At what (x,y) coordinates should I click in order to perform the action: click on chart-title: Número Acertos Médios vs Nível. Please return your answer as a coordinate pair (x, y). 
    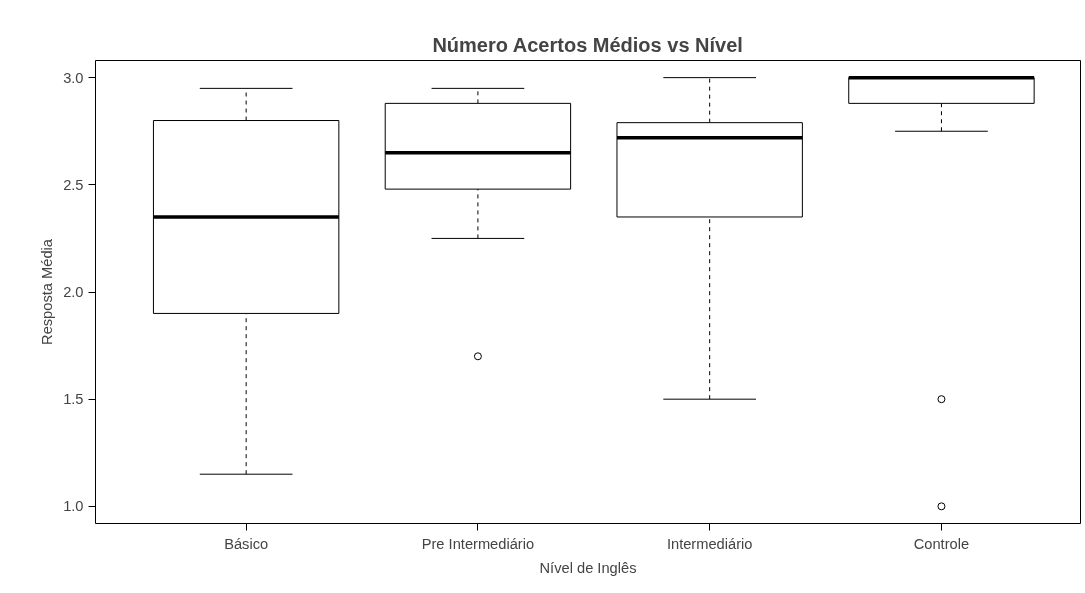
    Looking at the image, I should click on (587, 44).